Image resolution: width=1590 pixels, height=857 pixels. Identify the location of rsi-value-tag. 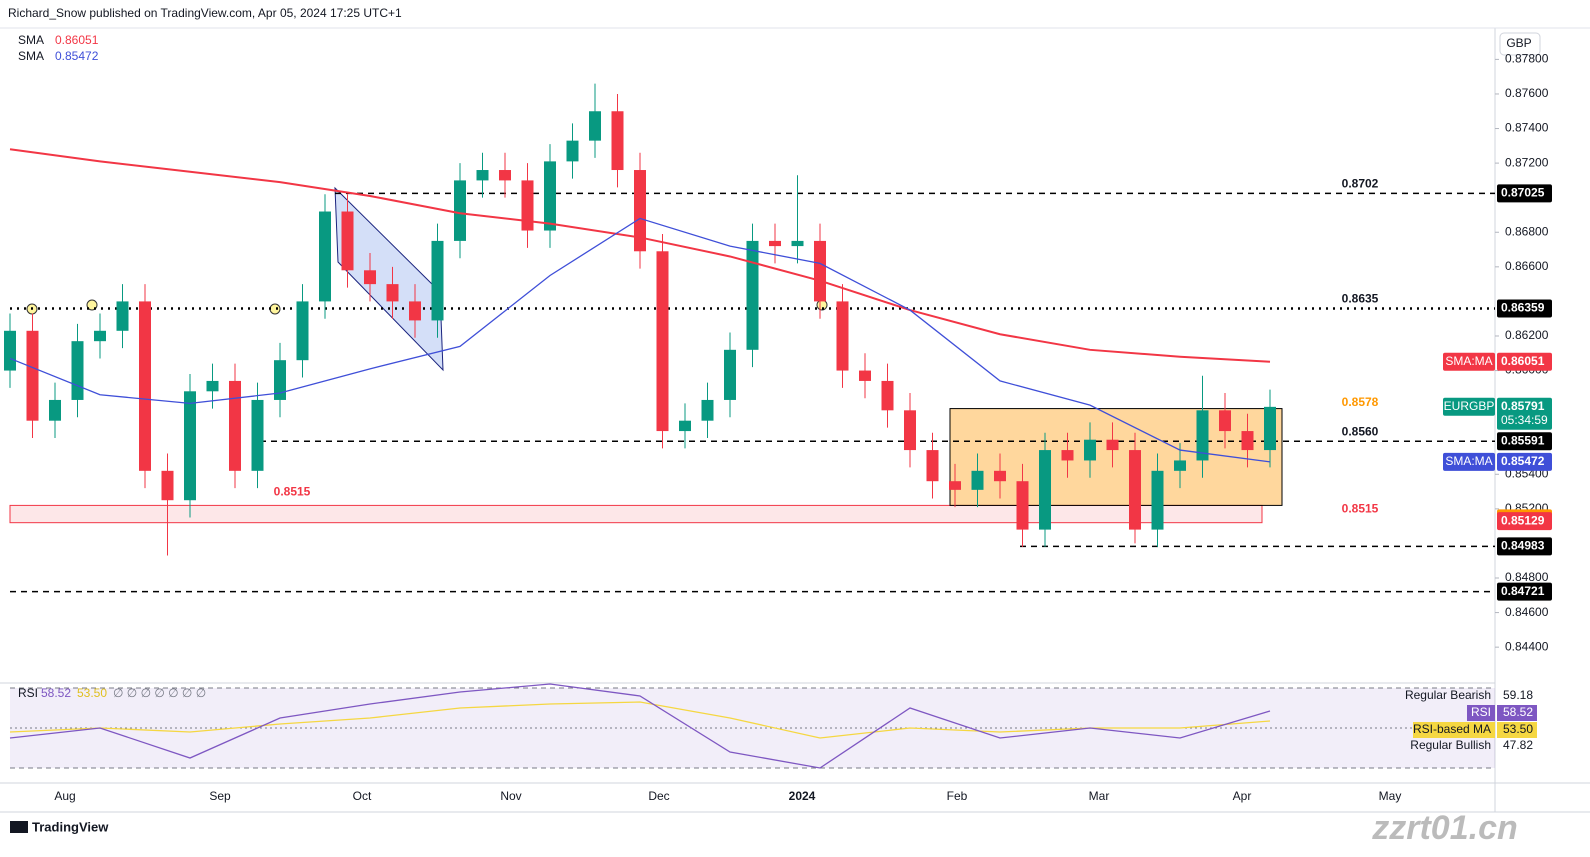
(1517, 730).